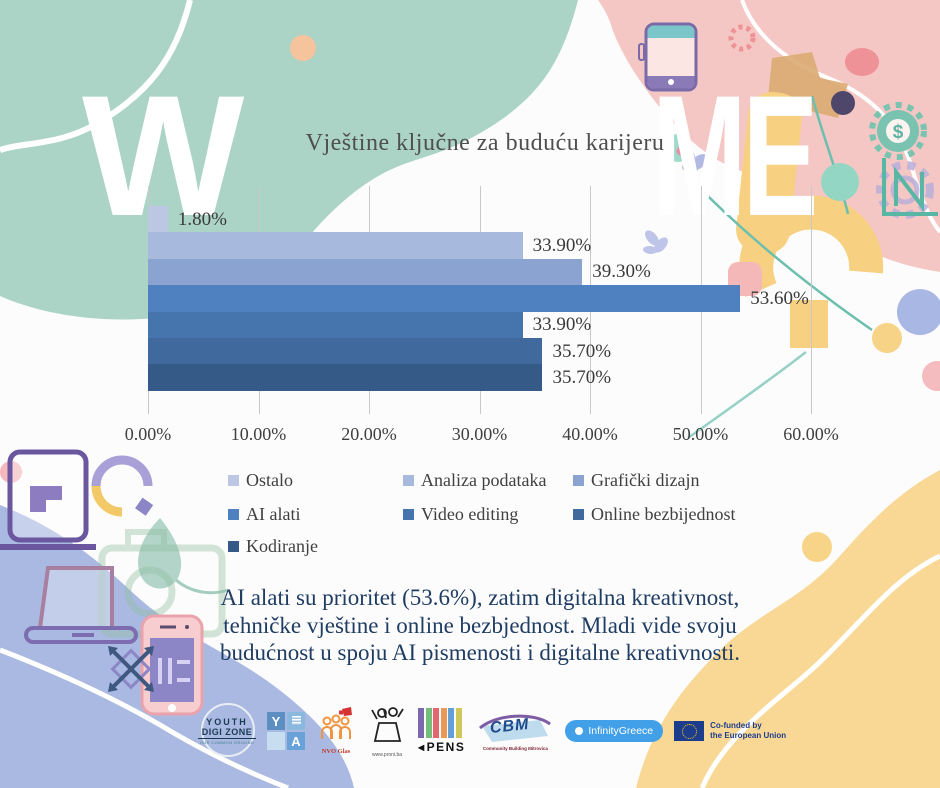  Describe the element at coordinates (273, 514) in the screenshot. I see `legend-label: AI alati` at that location.